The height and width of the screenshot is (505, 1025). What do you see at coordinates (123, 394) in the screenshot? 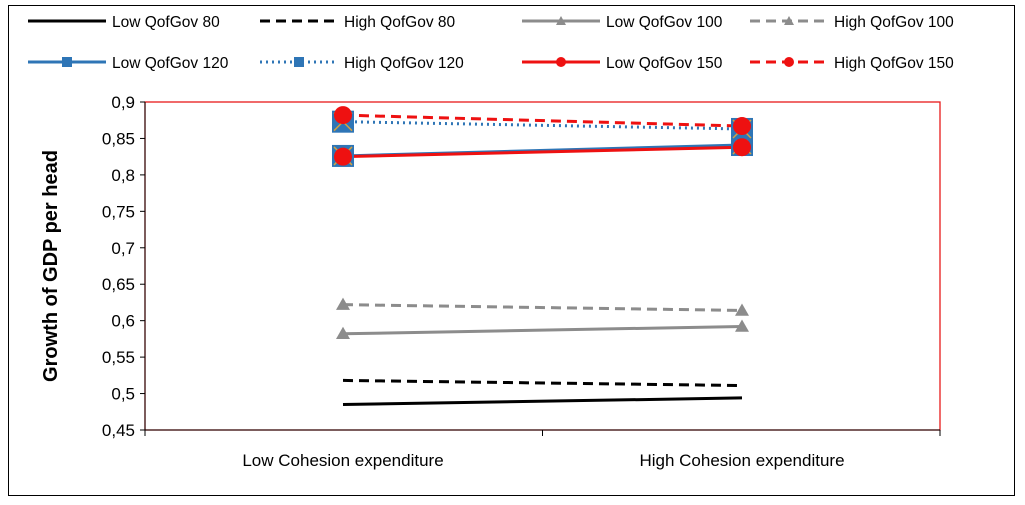
I see `y-tick-label: 0,5` at bounding box center [123, 394].